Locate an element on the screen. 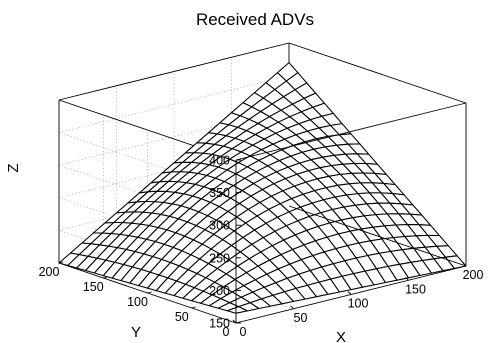 This screenshot has width=492, height=343. x-tick-label: 100 is located at coordinates (358, 304).